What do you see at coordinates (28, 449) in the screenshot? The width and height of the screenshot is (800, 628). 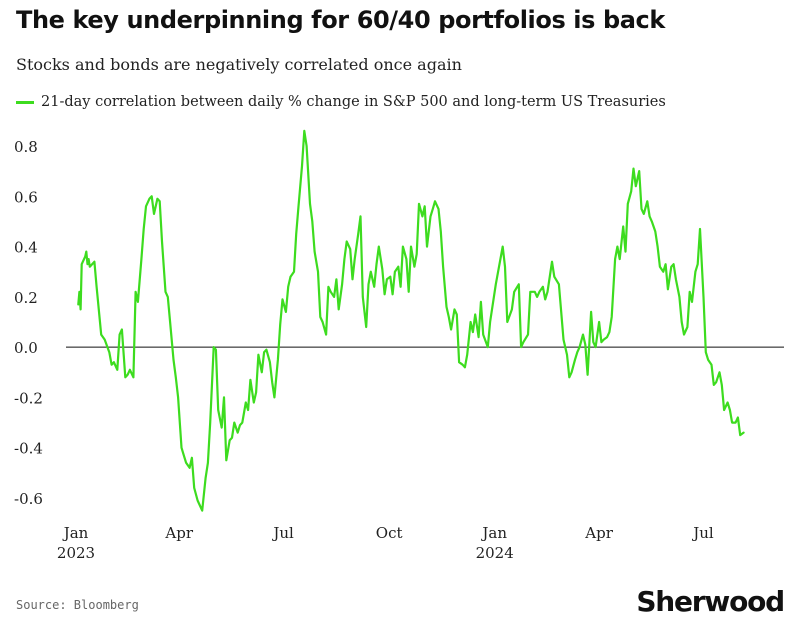 I see `y-tick-label: -0.4` at bounding box center [28, 449].